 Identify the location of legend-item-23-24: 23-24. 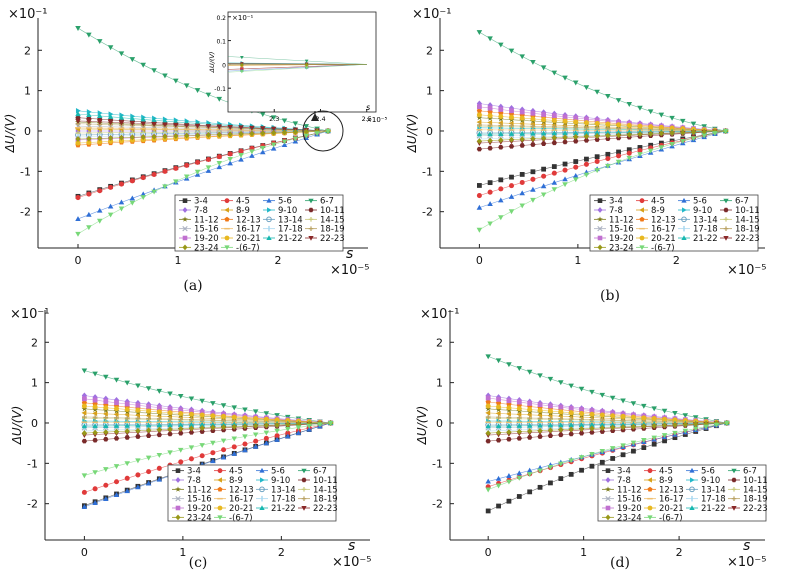
(199, 248).